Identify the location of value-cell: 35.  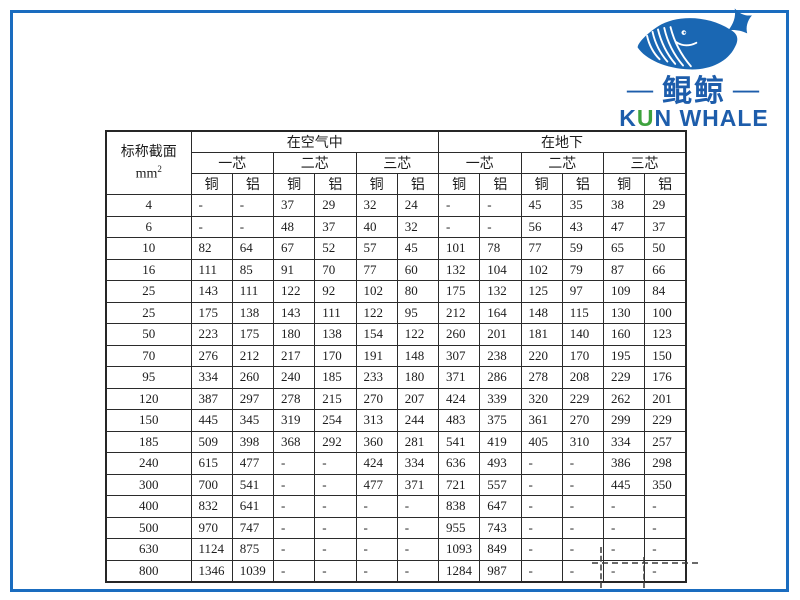
(583, 205).